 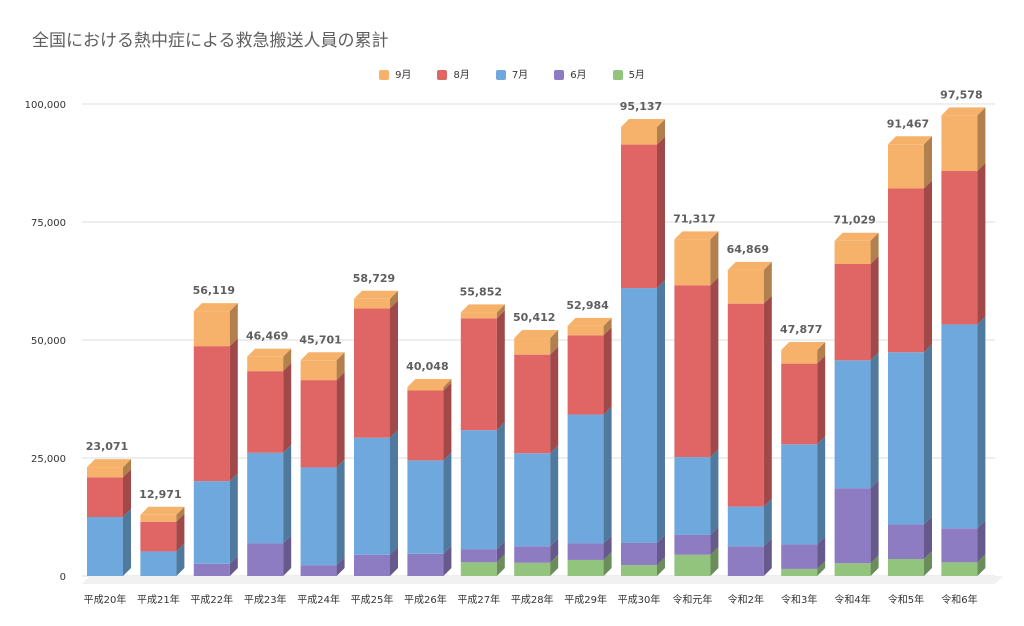 What do you see at coordinates (961, 94) in the screenshot?
I see `total-label: 97,578` at bounding box center [961, 94].